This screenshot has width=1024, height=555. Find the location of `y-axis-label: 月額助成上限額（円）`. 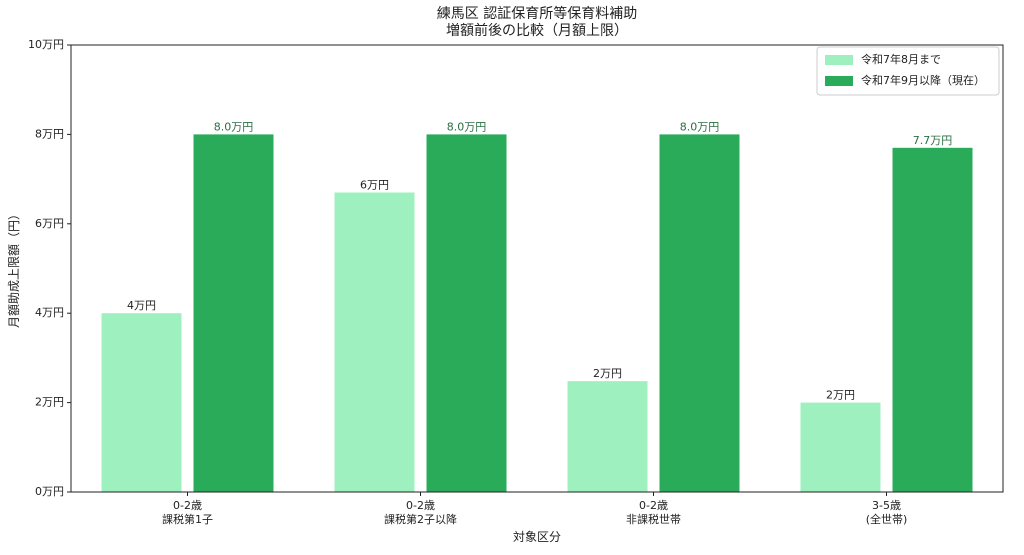

y-axis-label: 月額助成上限額（円） is located at coordinates (14, 268).